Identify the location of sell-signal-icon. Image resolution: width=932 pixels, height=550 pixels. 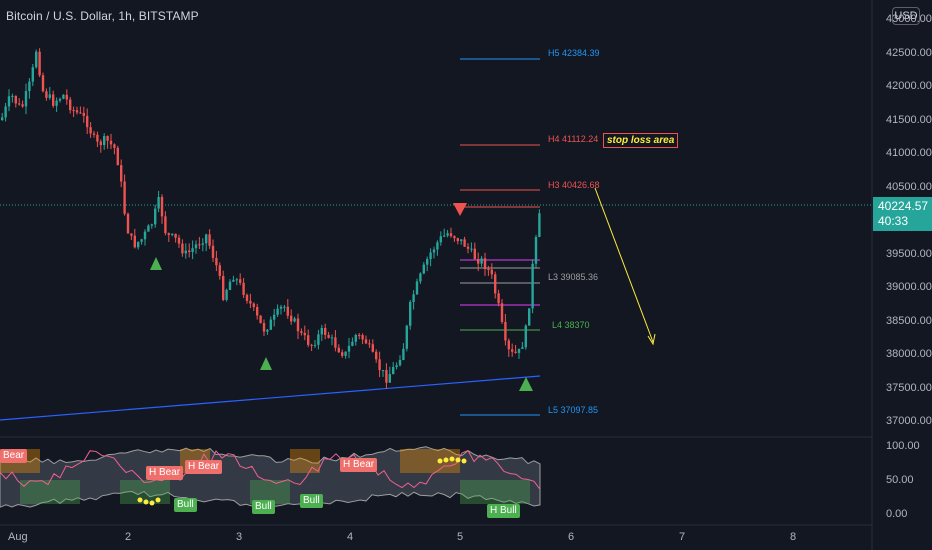
(460, 209).